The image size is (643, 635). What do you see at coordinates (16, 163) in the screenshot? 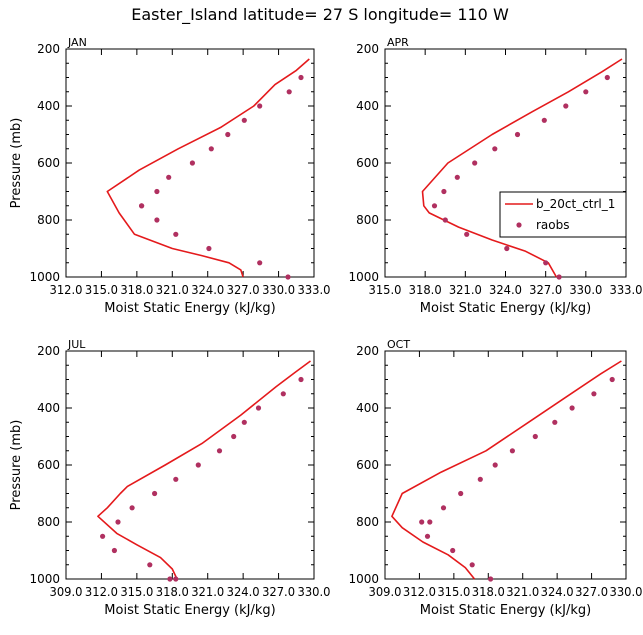
I see `y-axis-label: Pressure (mb)` at bounding box center [16, 163].